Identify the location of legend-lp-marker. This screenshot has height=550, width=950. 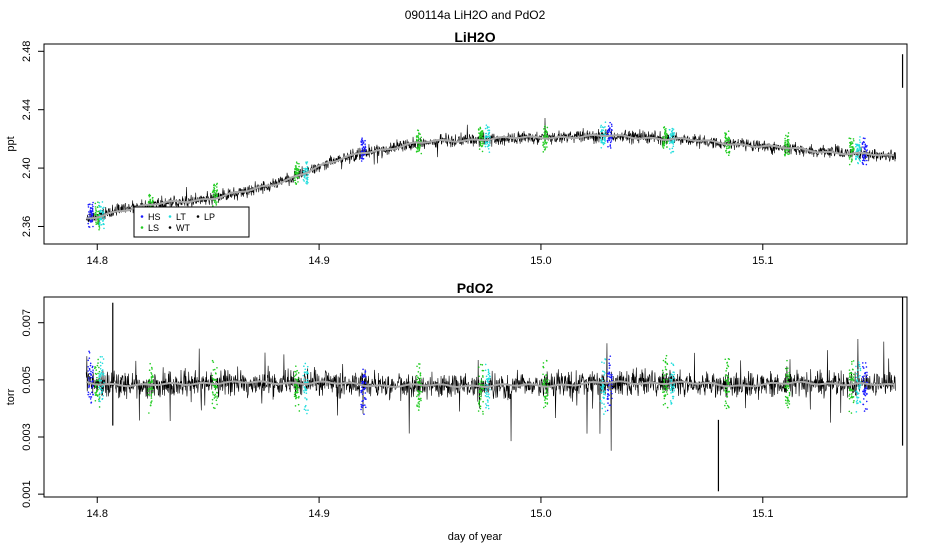
(198, 216).